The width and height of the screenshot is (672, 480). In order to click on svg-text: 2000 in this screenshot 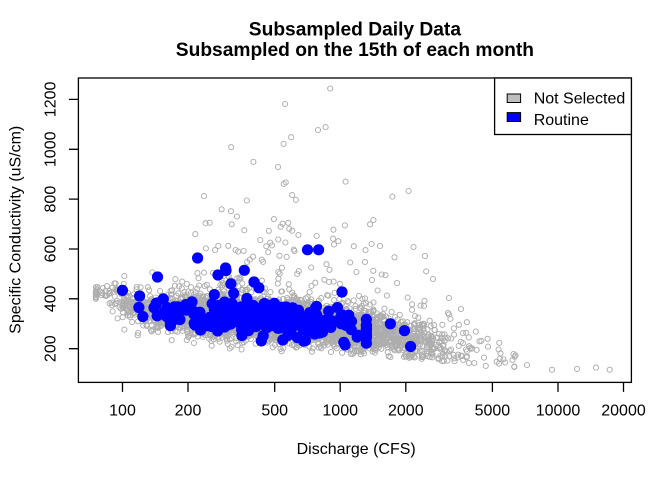, I will do `click(406, 411)`.